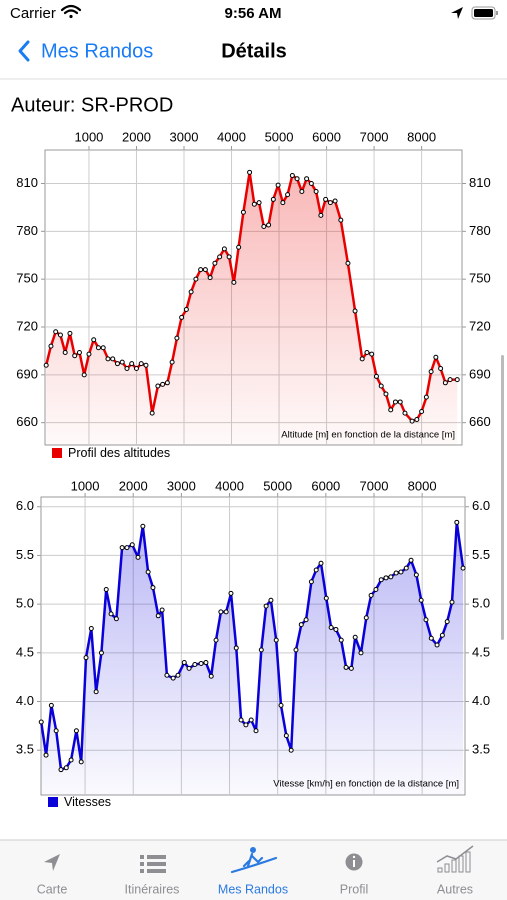 The width and height of the screenshot is (507, 900). Describe the element at coordinates (25, 651) in the screenshot. I see `y-tick-label: 4.5` at that location.